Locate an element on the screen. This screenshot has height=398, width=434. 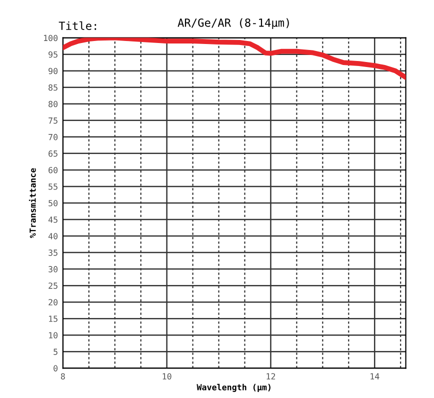
y-tick-label: 20 is located at coordinates (53, 302).